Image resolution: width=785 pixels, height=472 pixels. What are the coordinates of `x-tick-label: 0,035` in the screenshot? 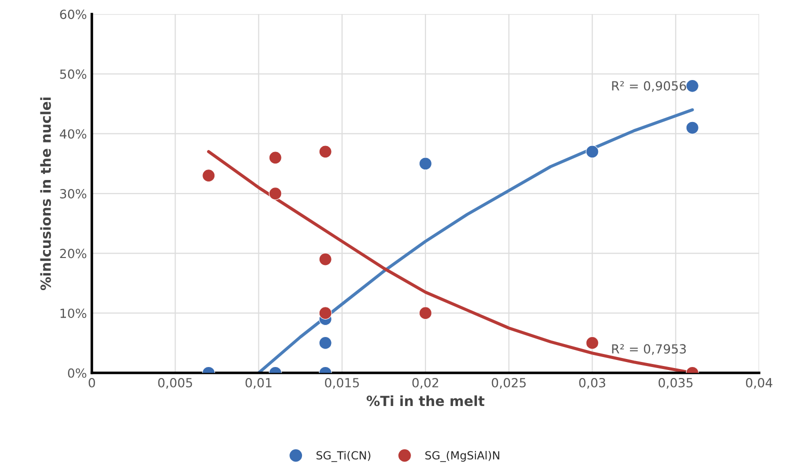 It's located at (675, 383).